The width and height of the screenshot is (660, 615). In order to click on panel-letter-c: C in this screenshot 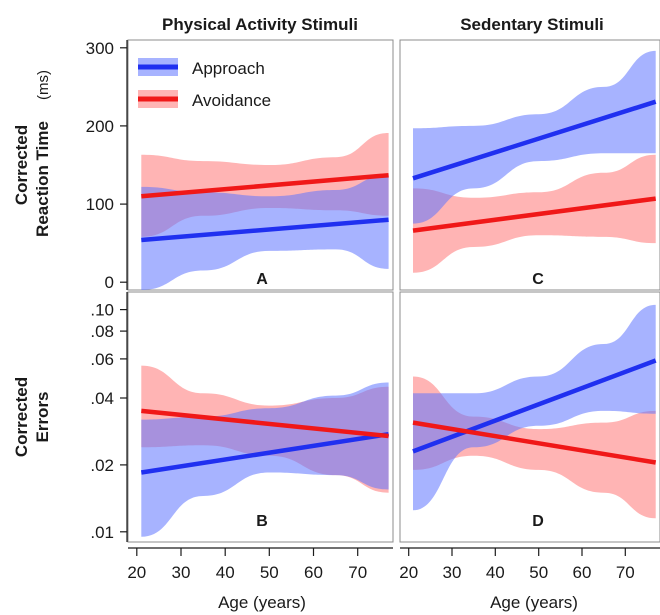, I will do `click(538, 279)`.